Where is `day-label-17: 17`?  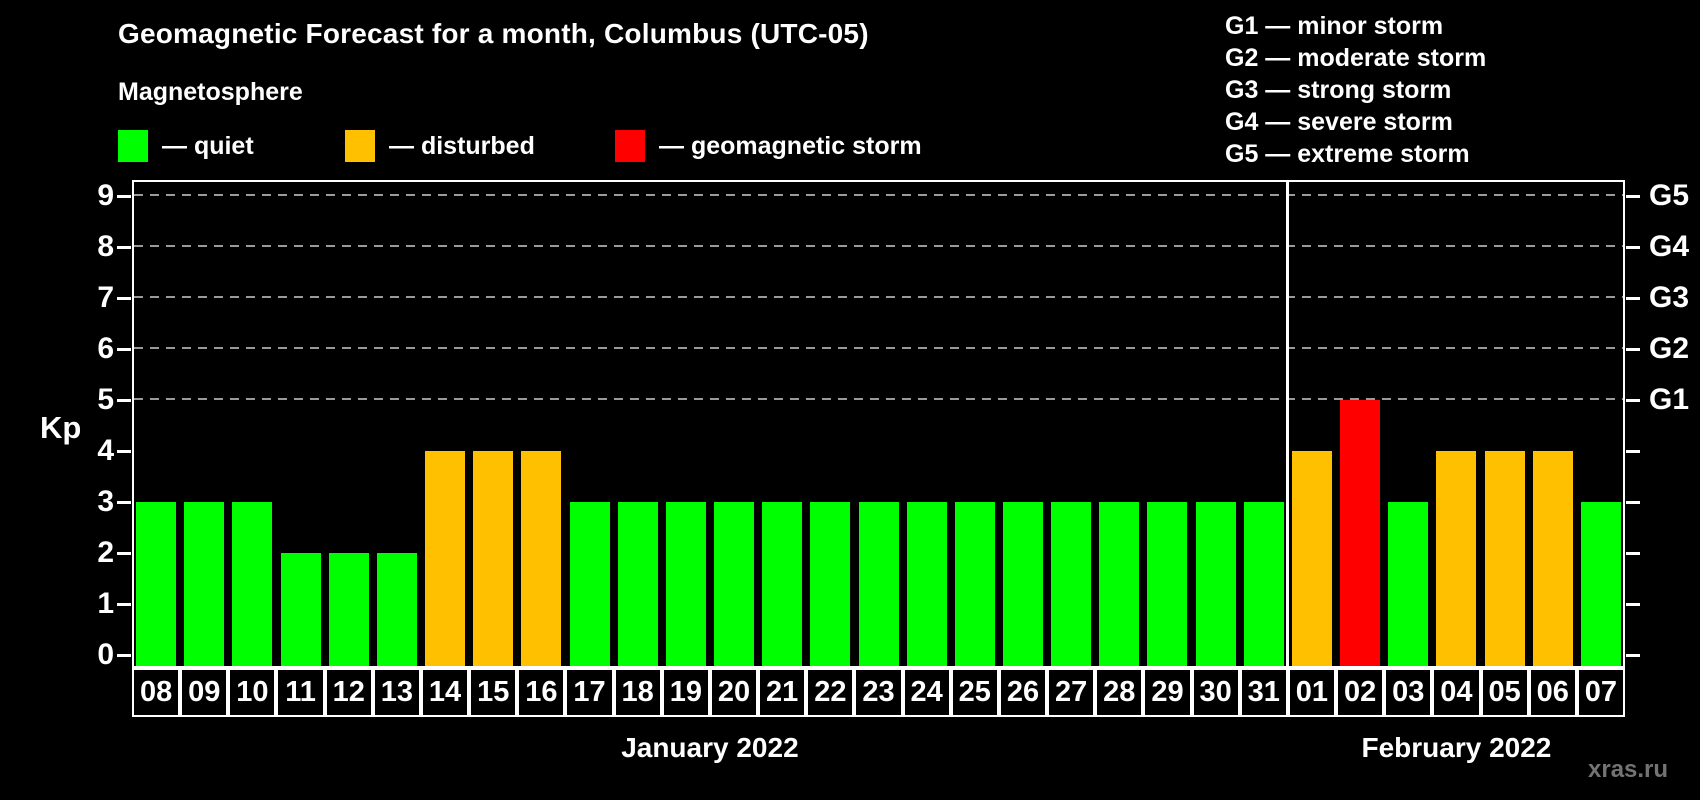 day-label-17: 17 is located at coordinates (589, 692).